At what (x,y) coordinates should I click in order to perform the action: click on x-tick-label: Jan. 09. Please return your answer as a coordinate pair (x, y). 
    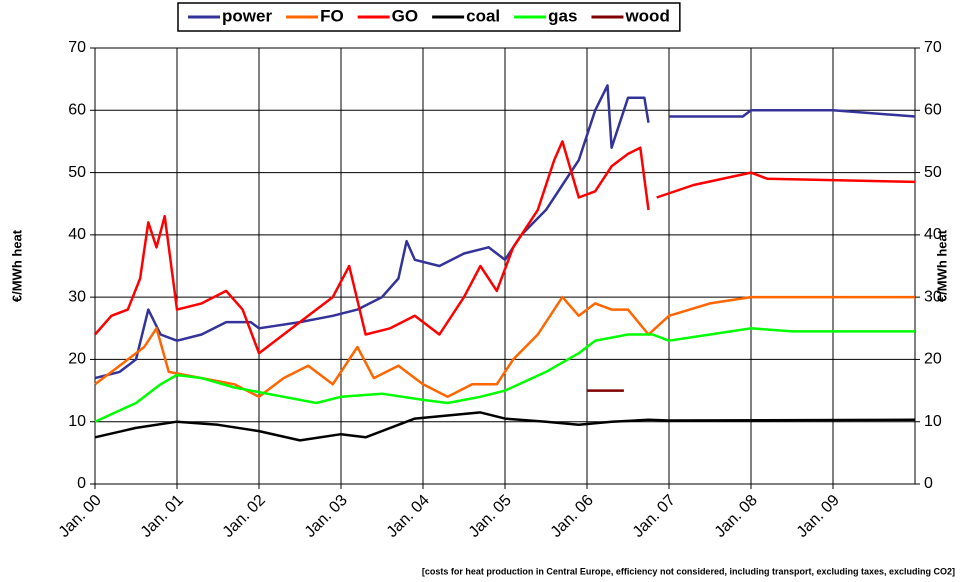
    Looking at the image, I should click on (818, 516).